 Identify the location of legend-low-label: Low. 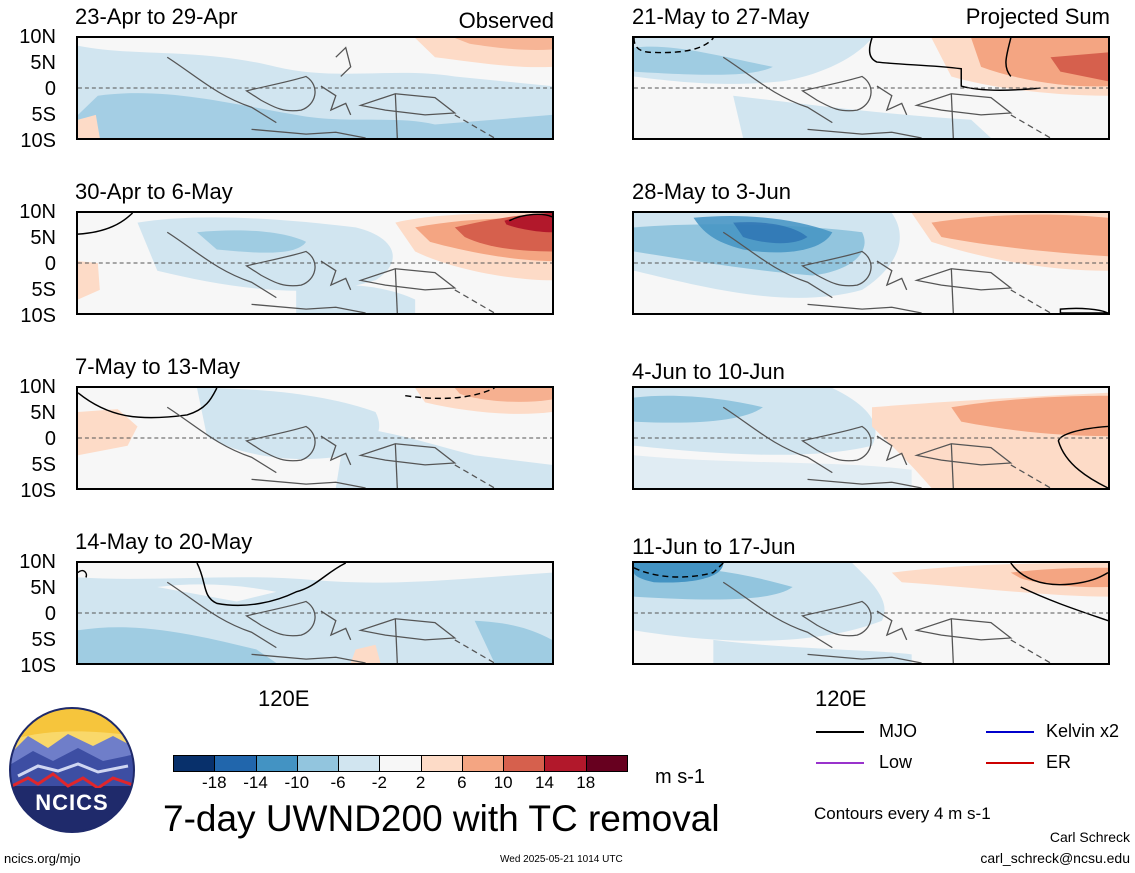
(896, 762).